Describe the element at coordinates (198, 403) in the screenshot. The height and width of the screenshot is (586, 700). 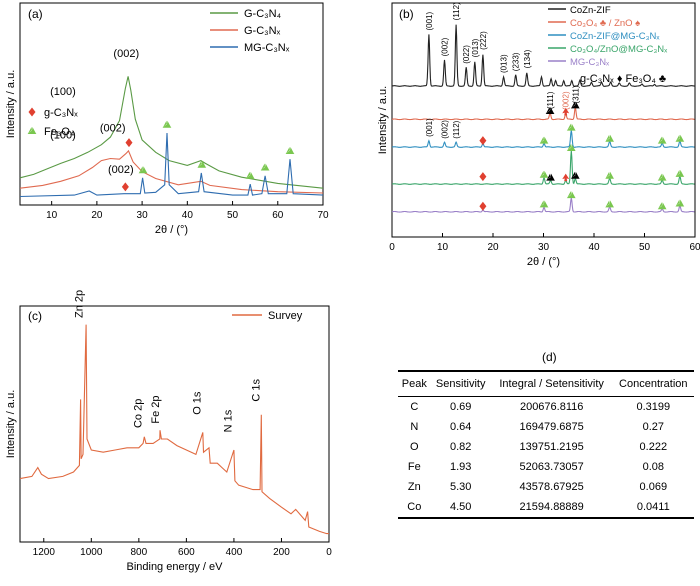
I see `peak-label: O 1s` at that location.